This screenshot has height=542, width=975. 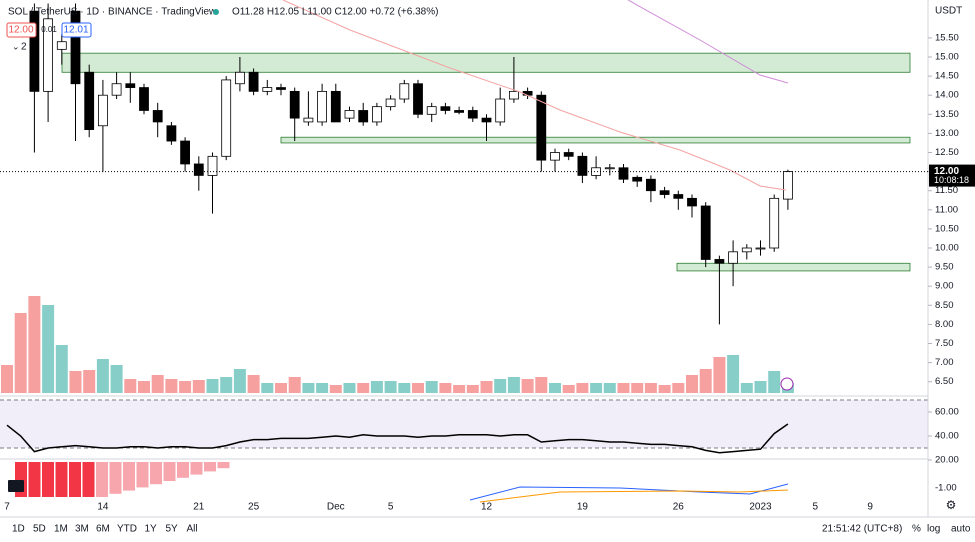 I want to click on buy-button, so click(x=76, y=30).